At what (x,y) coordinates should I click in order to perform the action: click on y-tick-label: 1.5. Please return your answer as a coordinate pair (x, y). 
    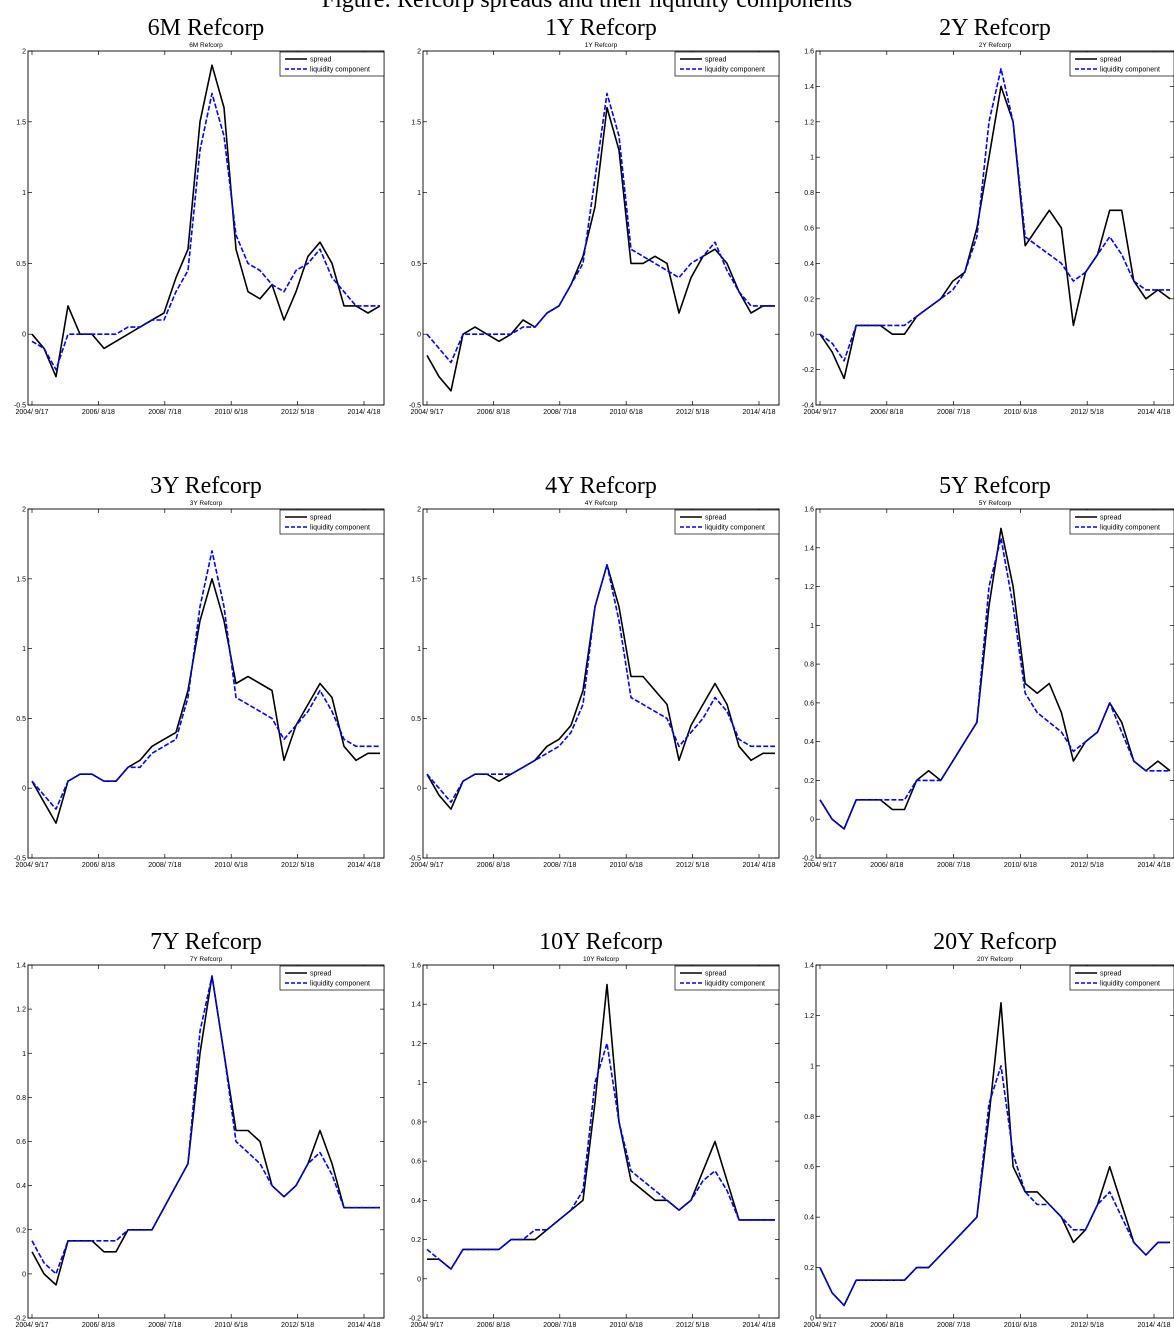
    Looking at the image, I should click on (416, 122).